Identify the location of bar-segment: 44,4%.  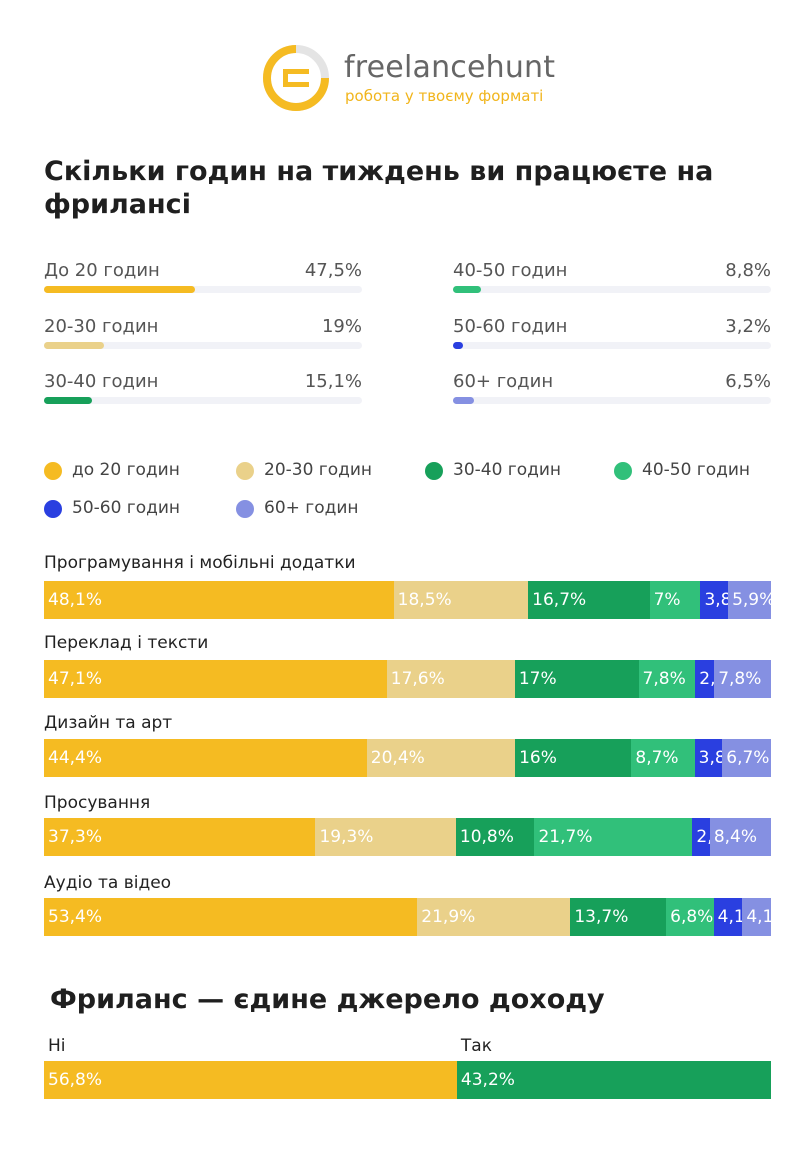
(205, 758).